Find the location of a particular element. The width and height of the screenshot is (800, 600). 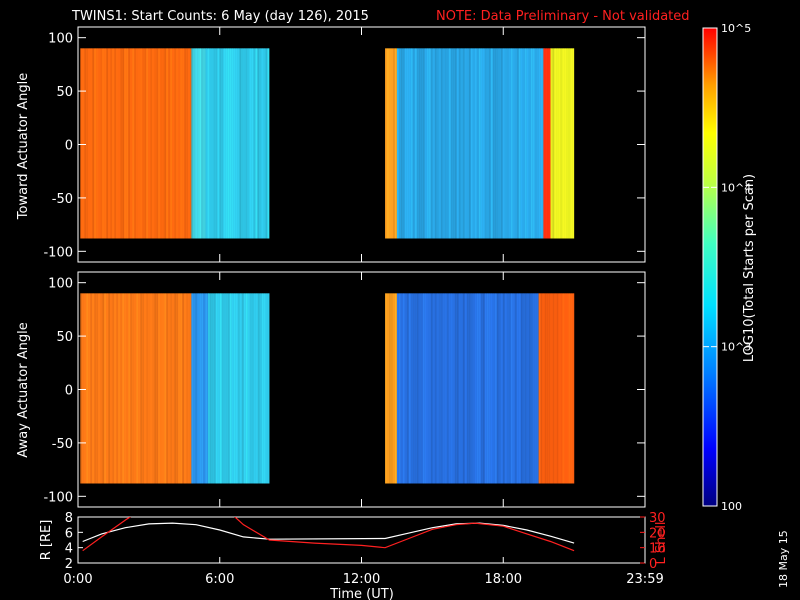

lshell-tick-label: 10 is located at coordinates (657, 549).